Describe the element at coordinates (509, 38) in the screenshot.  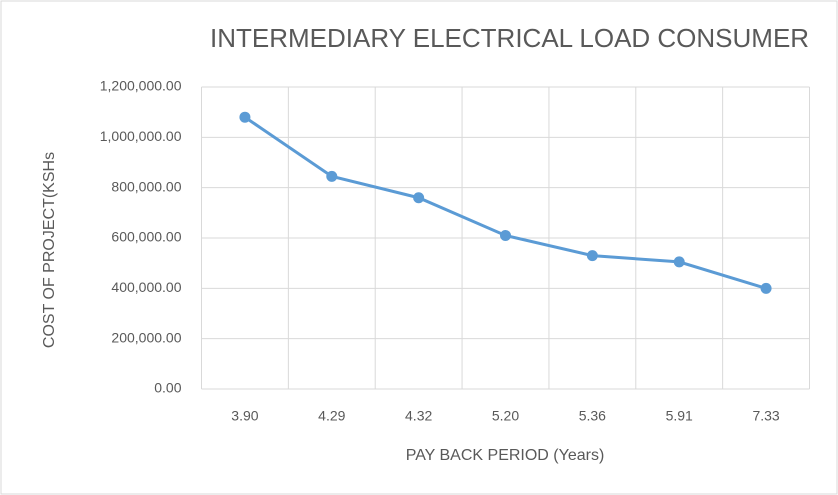
I see `chart-title: INTERMEDIARY ELECTRICAL LOAD CONSUMER` at that location.